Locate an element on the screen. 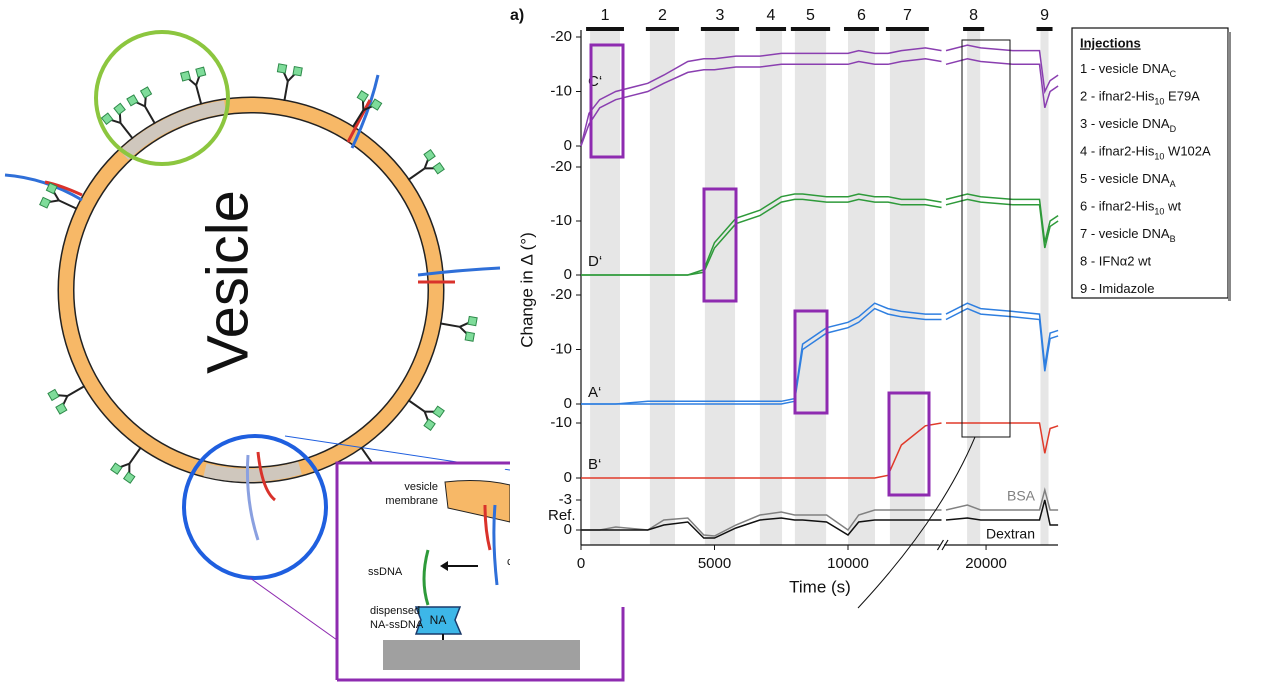 The height and width of the screenshot is (690, 1267). y-axis-label: Change in Δ (°) is located at coordinates (526, 290).